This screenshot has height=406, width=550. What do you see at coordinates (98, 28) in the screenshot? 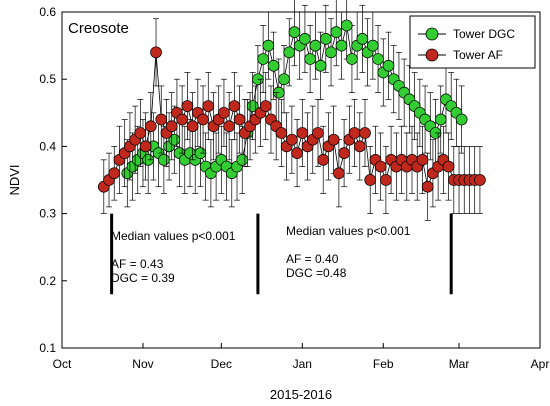
I see `chart-title: Creosote` at bounding box center [98, 28].